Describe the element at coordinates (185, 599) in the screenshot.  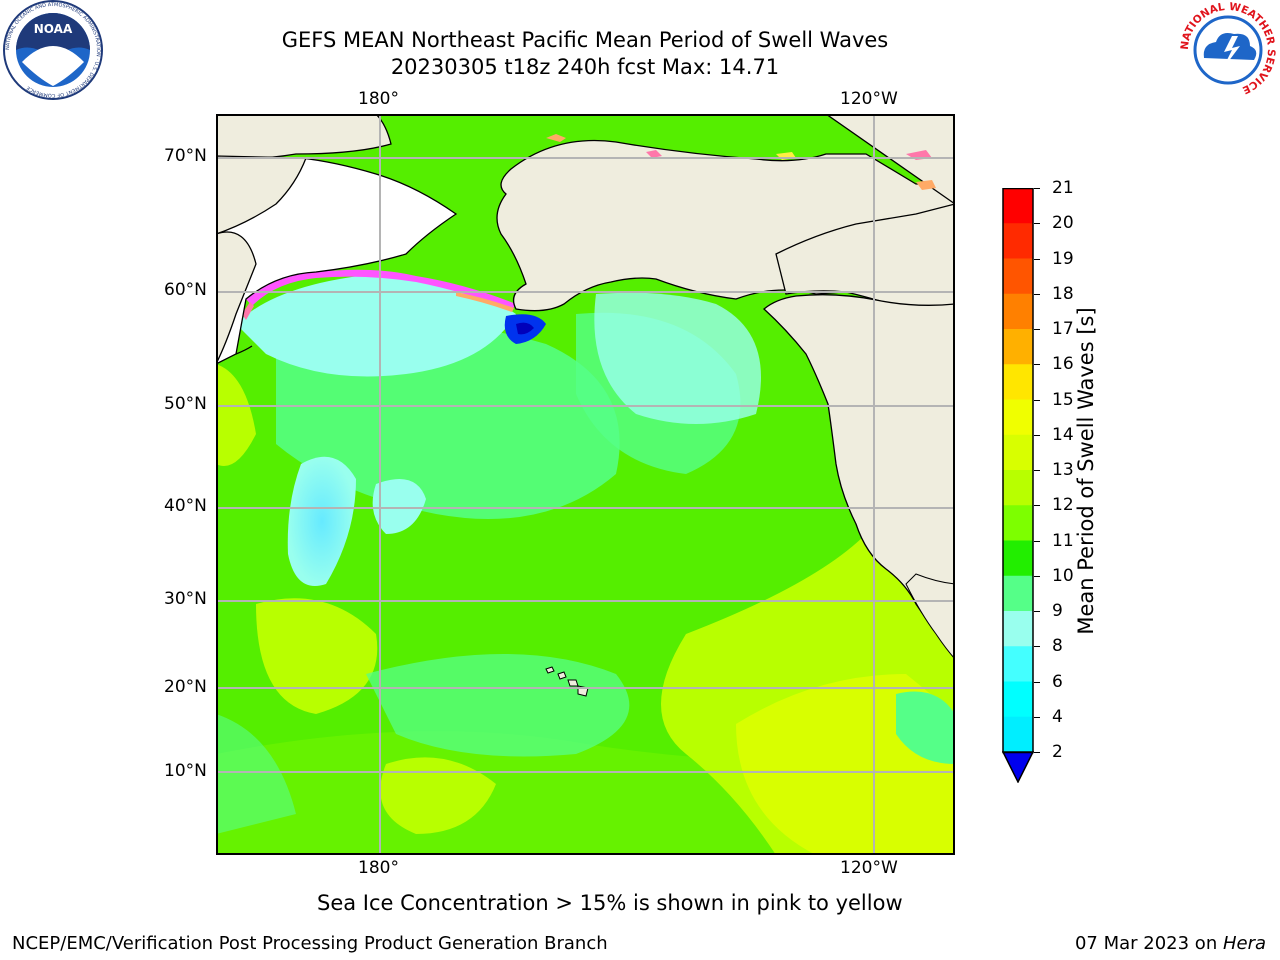
I see `lat-label-30n: 30°N` at that location.